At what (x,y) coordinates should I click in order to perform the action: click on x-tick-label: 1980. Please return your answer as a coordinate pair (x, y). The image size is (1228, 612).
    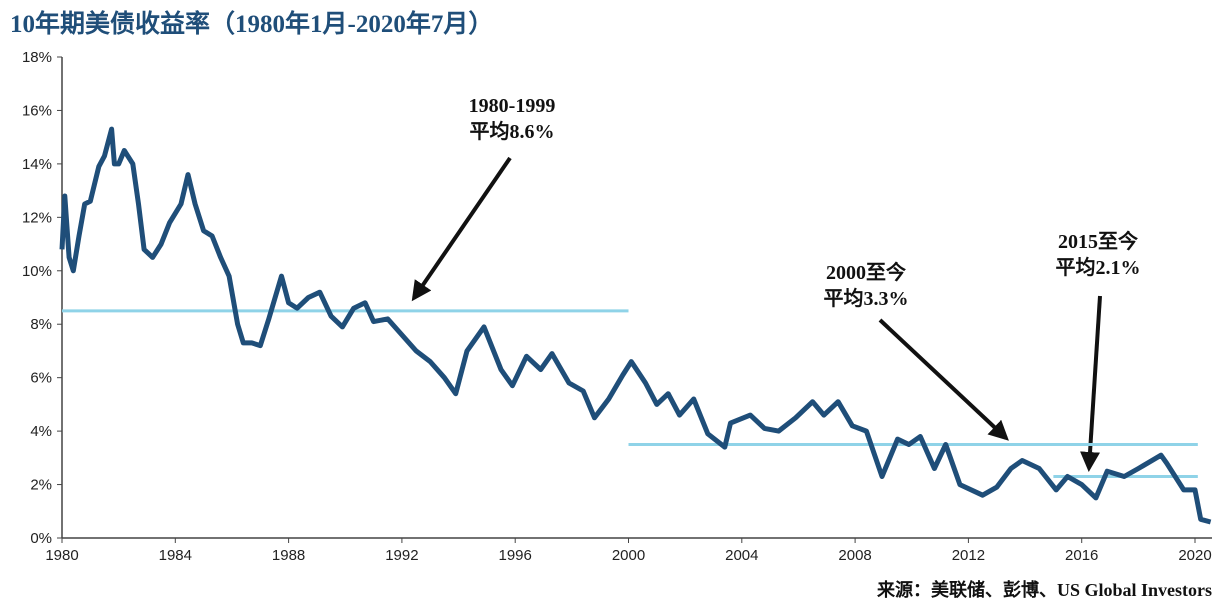
    Looking at the image, I should click on (61, 555).